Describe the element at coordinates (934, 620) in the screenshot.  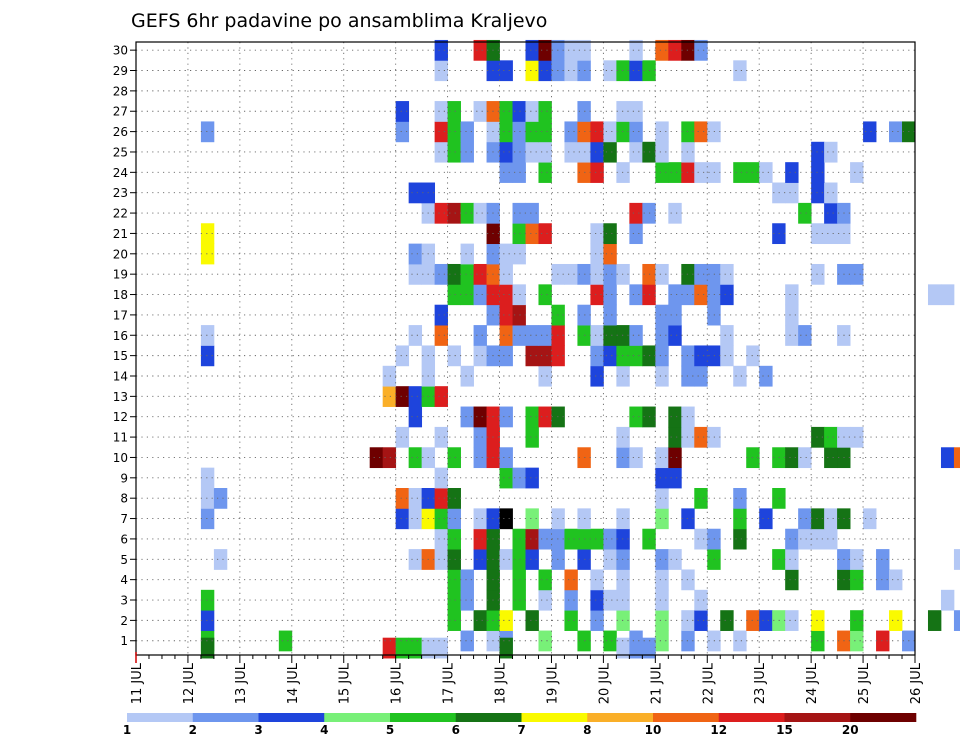
I see `cell-member-2-t61` at that location.